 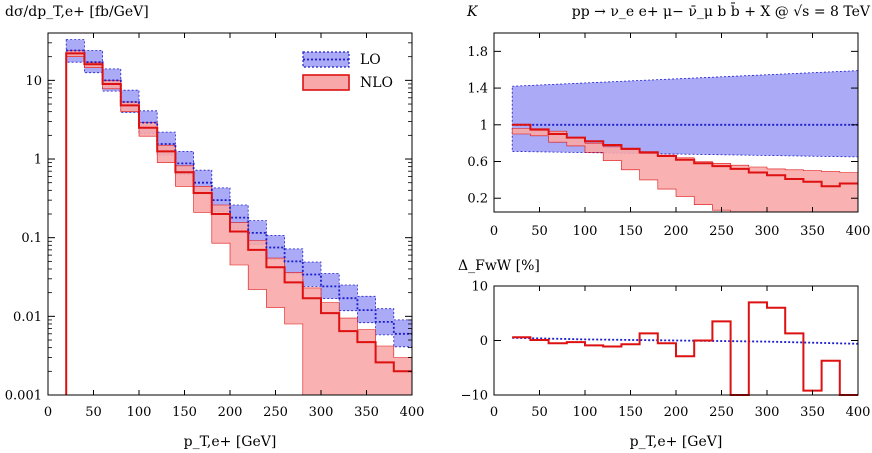 What do you see at coordinates (477, 162) in the screenshot?
I see `k-y-tick-label-0.6: 0.6` at bounding box center [477, 162].